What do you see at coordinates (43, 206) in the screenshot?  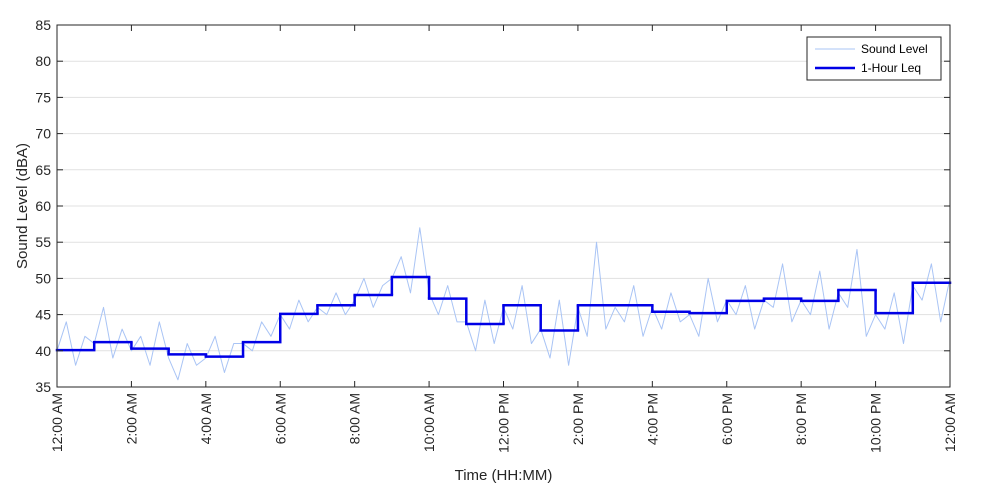 I see `y-tick-label: 60` at bounding box center [43, 206].